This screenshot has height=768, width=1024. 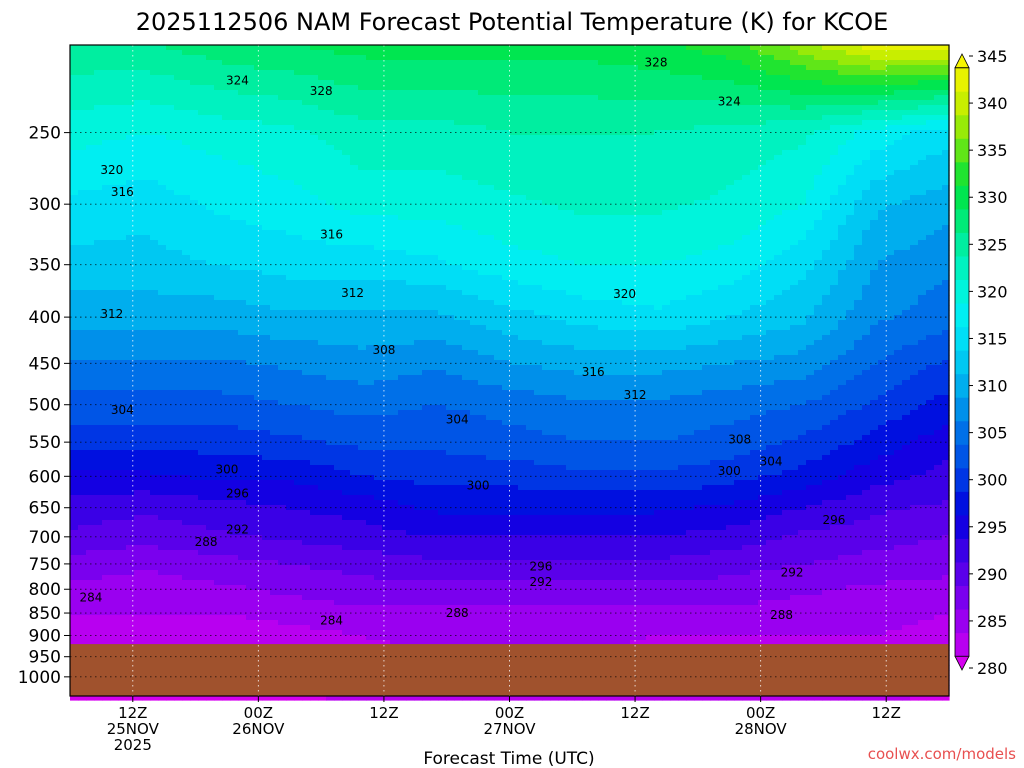 I want to click on colorbar-label: 280, so click(x=992, y=668).